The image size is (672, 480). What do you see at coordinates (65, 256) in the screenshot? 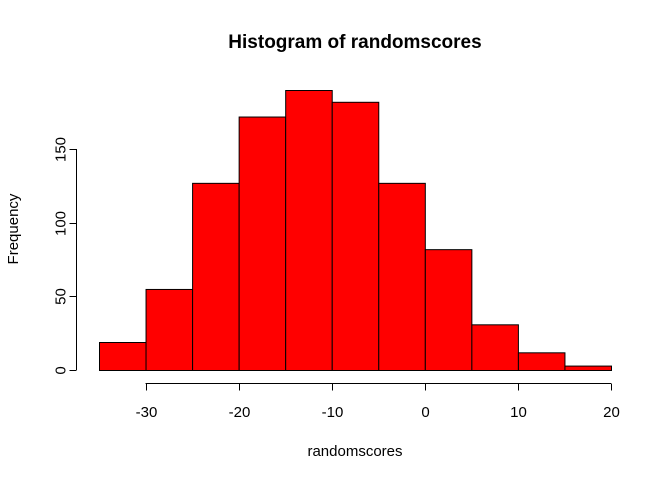
I see `y-axis: 0 50 100 150` at bounding box center [65, 256].